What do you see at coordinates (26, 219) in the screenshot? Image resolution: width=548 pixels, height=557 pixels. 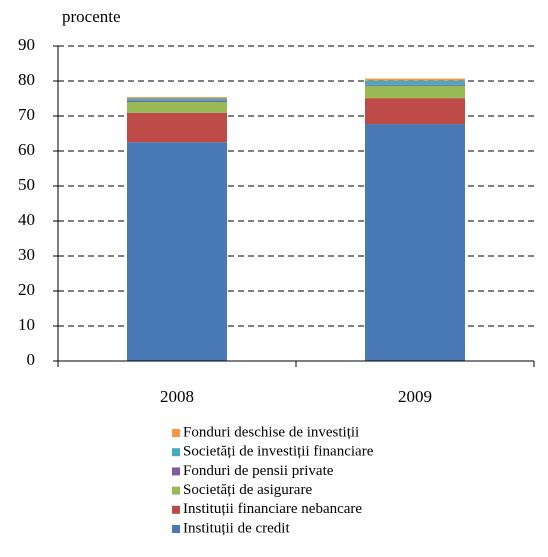 I see `y-tick-label: 40` at bounding box center [26, 219].